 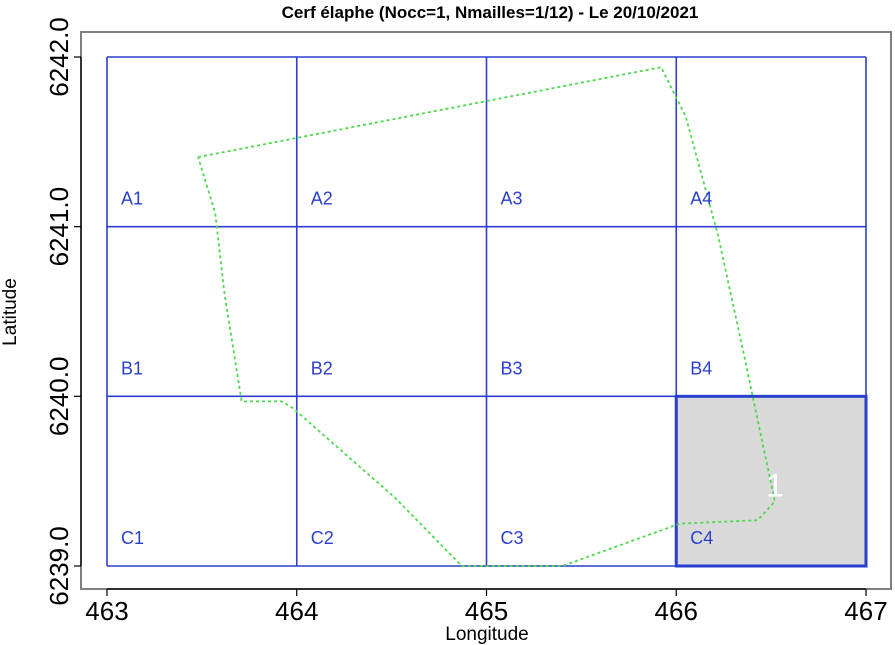 I want to click on cell-label-c2: C2, so click(x=322, y=538).